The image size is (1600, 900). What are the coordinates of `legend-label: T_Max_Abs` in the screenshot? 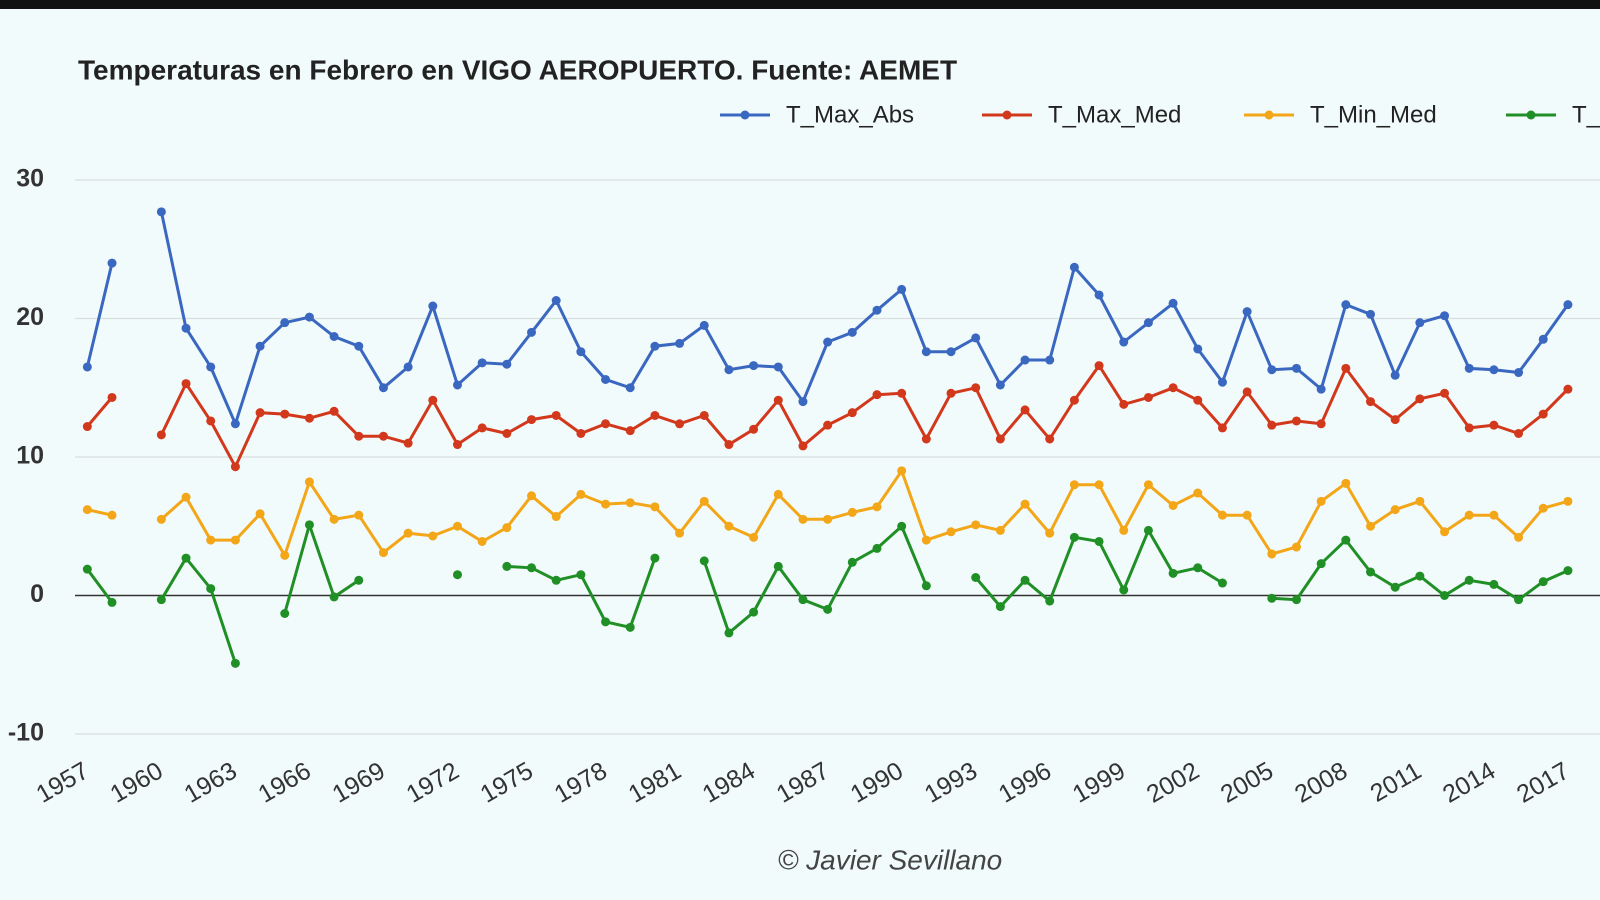 It's located at (850, 114).